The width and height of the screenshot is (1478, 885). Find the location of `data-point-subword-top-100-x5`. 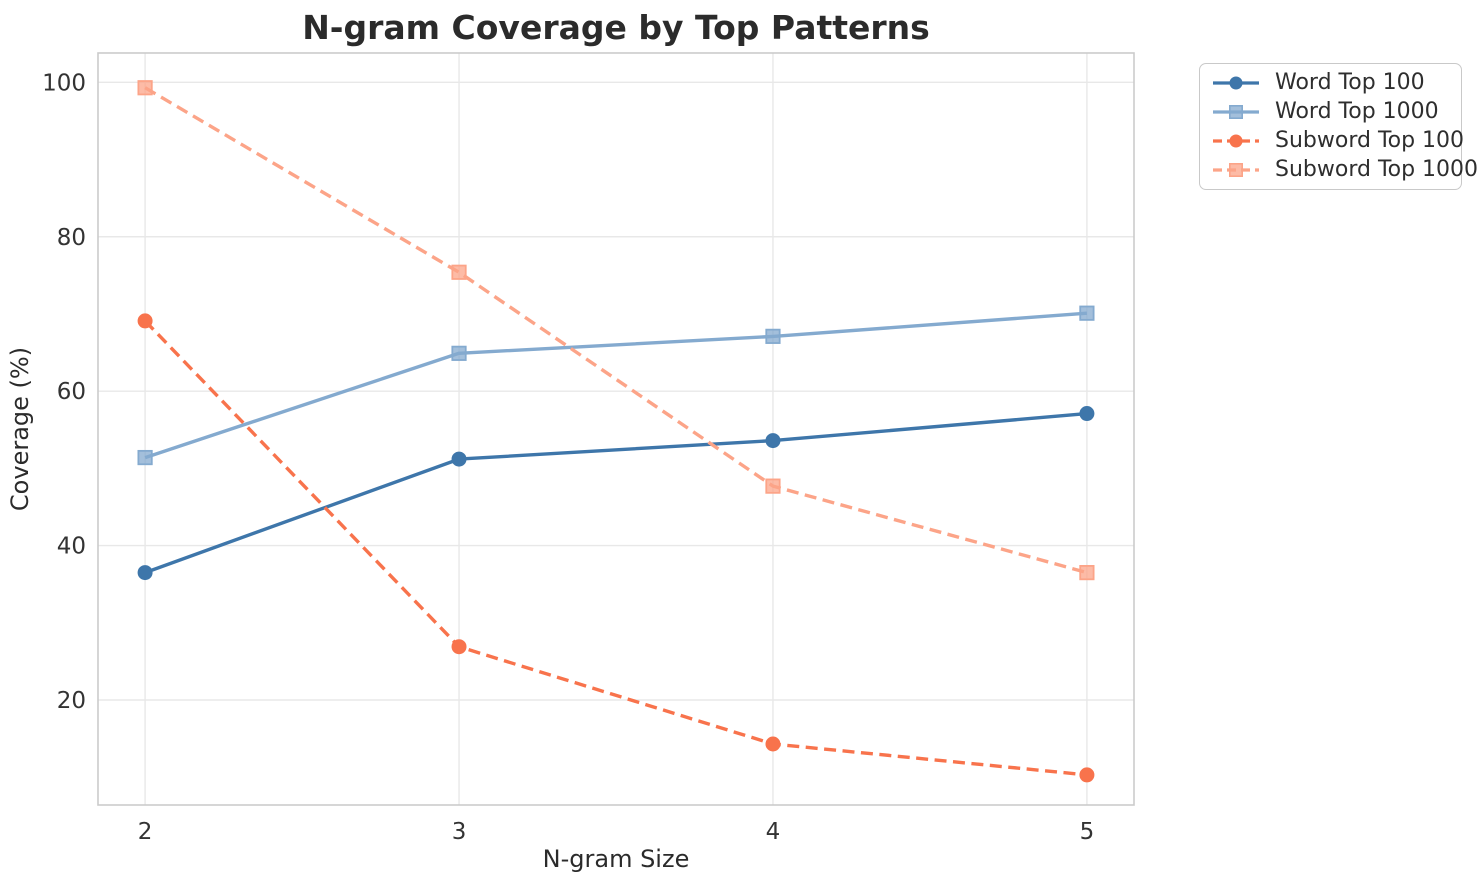

data-point-subword-top-100-x5 is located at coordinates (1087, 775).